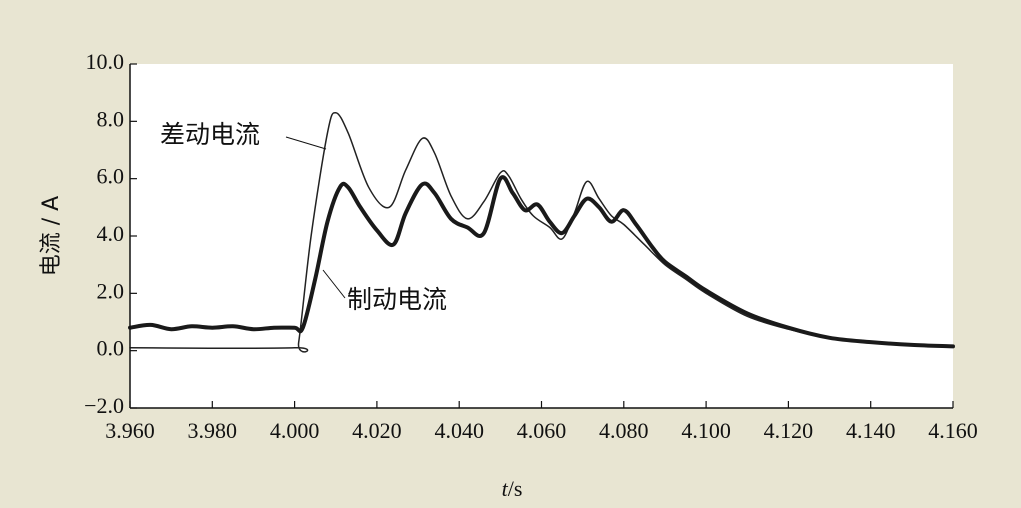 The height and width of the screenshot is (508, 1021). What do you see at coordinates (210, 134) in the screenshot?
I see `annotation-diff-current: 差动电流` at bounding box center [210, 134].